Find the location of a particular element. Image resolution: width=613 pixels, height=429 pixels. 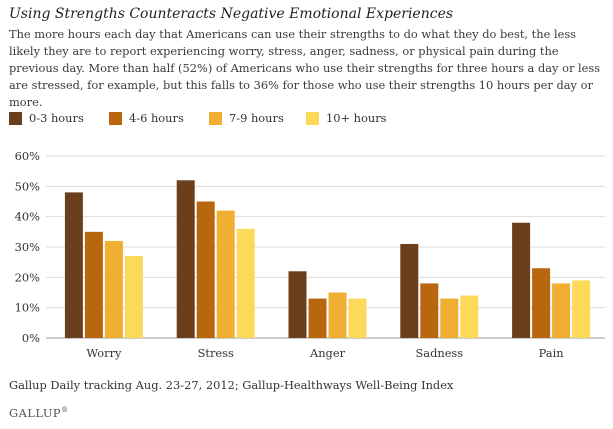

y-tick-label: 10% is located at coordinates (27, 308).